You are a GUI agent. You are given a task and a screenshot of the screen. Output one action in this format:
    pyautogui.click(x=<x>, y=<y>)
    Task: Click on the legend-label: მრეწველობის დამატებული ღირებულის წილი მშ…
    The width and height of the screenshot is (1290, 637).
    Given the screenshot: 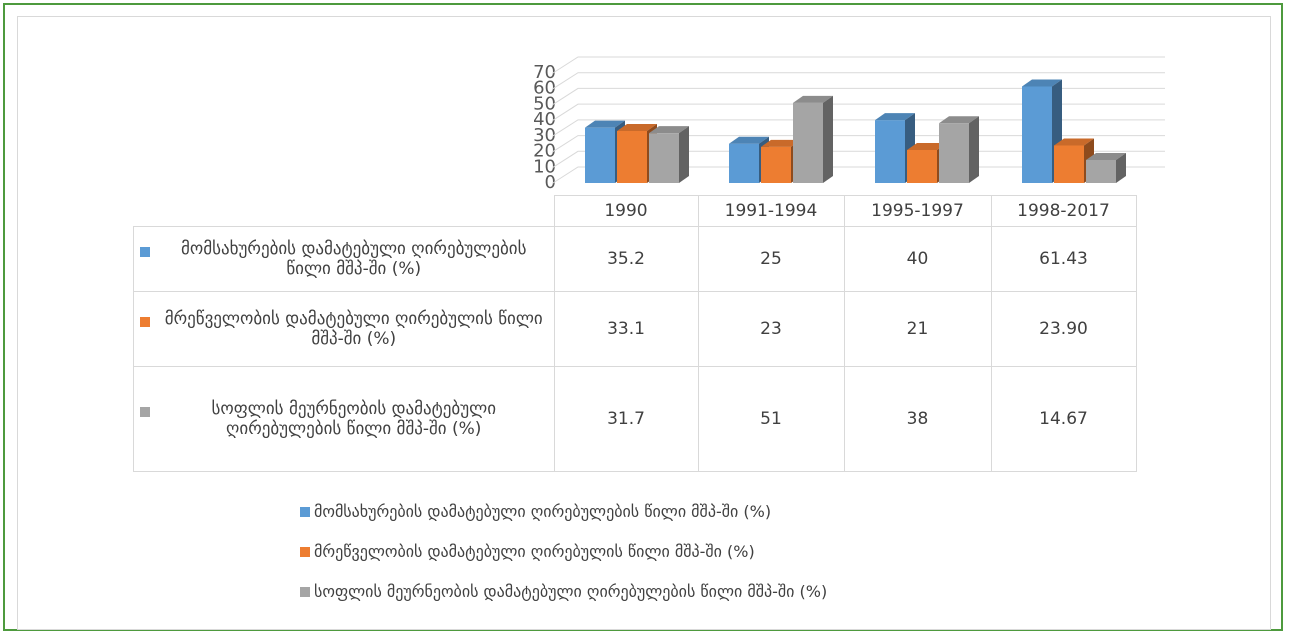 What is the action you would take?
    pyautogui.click(x=534, y=551)
    